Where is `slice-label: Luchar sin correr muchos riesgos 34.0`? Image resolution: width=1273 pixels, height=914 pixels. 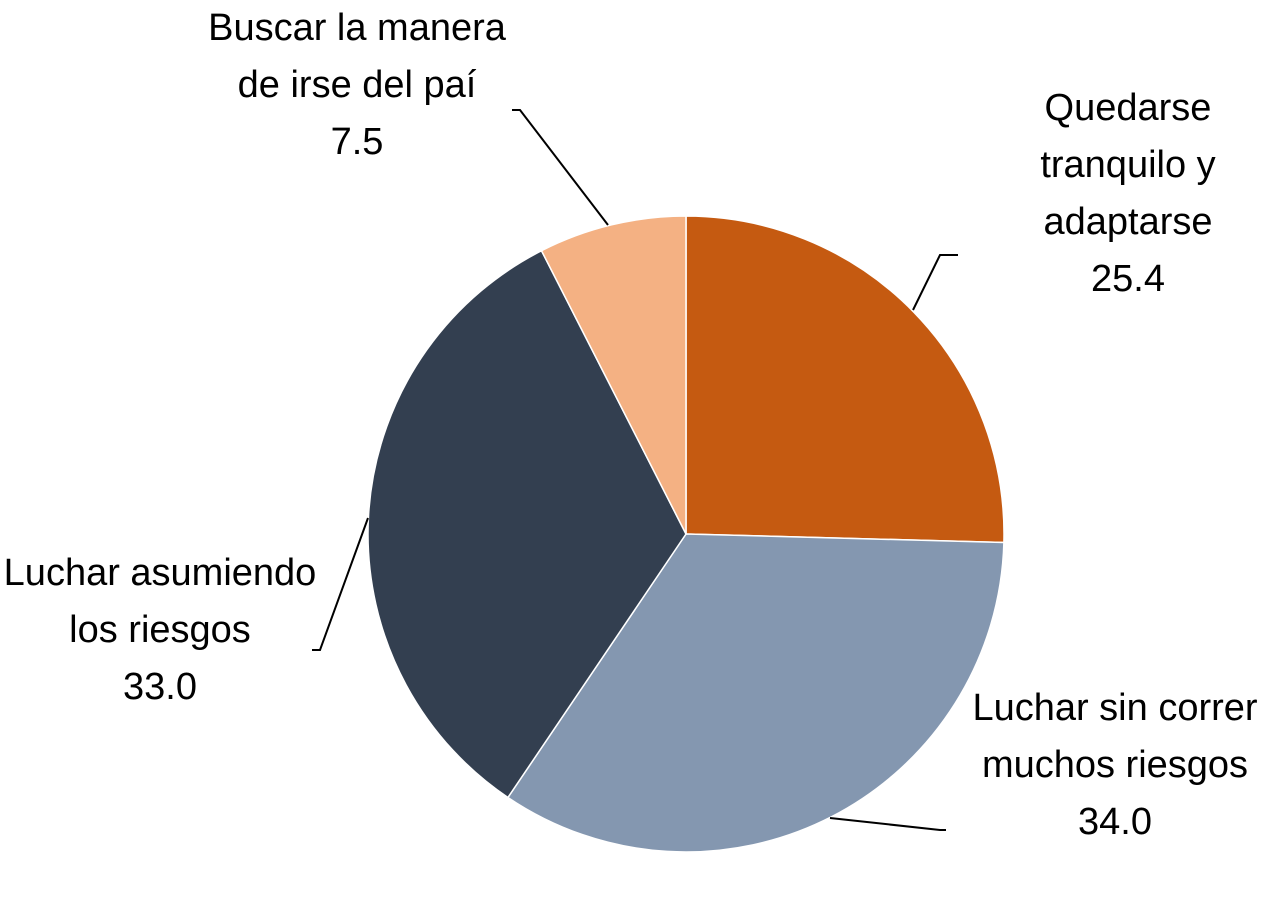
slice-label: Luchar sin correr muchos riesgos 34.0 is located at coordinates (1114, 765).